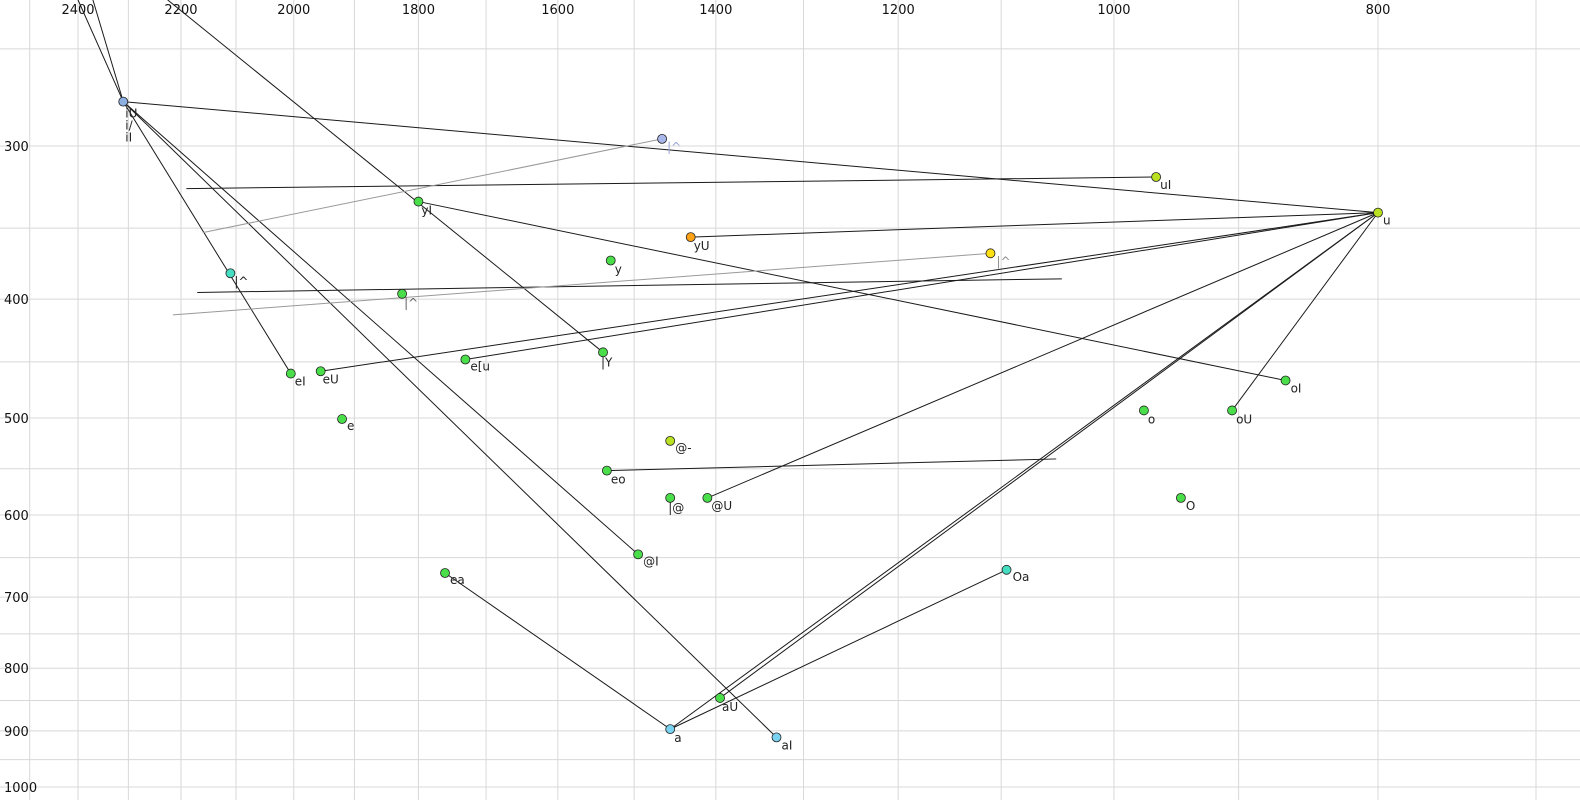 Image resolution: width=1580 pixels, height=800 pixels. What do you see at coordinates (618, 270) in the screenshot?
I see `vowel-label-y: y` at bounding box center [618, 270].